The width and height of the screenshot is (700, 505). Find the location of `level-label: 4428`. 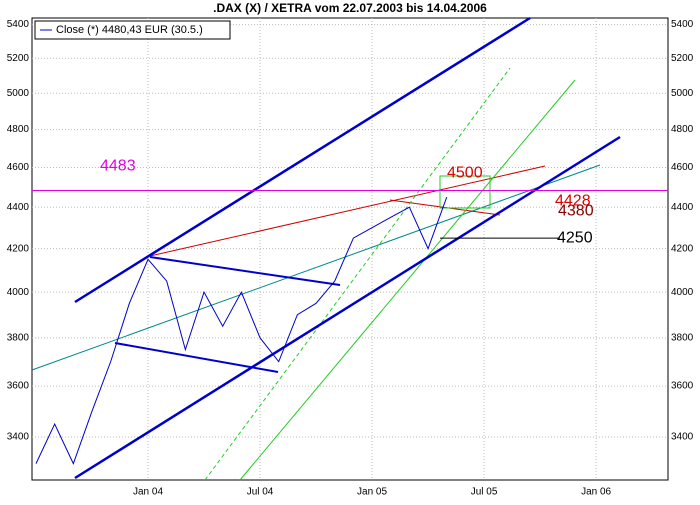

level-label: 4428 is located at coordinates (573, 201).